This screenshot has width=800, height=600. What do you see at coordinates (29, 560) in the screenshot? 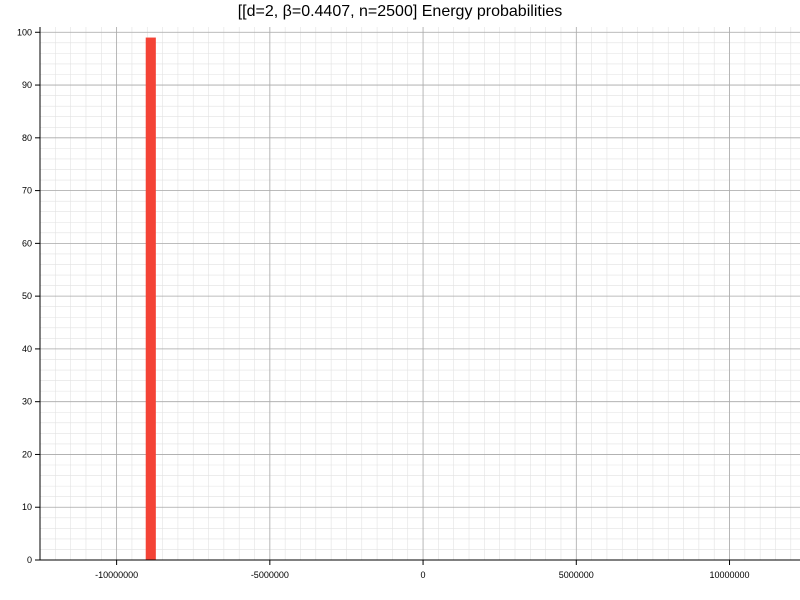
I see `y-tick-label: 0` at bounding box center [29, 560].